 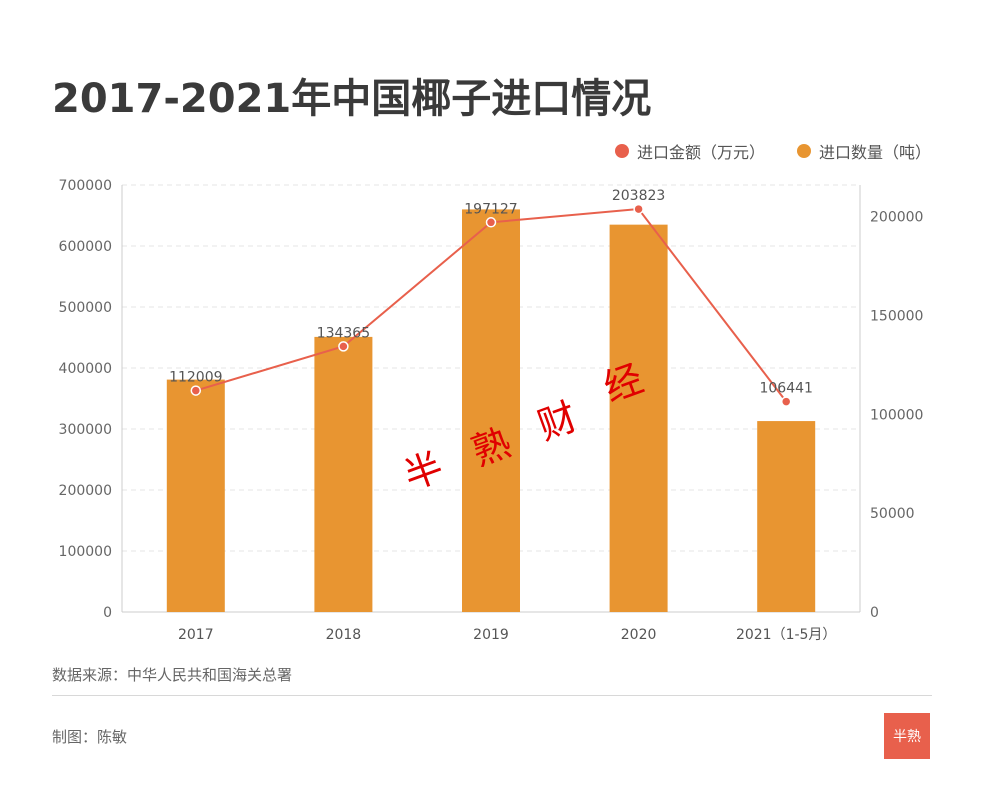 I want to click on x-tick-label: 2021（1-5月）, so click(x=786, y=635).